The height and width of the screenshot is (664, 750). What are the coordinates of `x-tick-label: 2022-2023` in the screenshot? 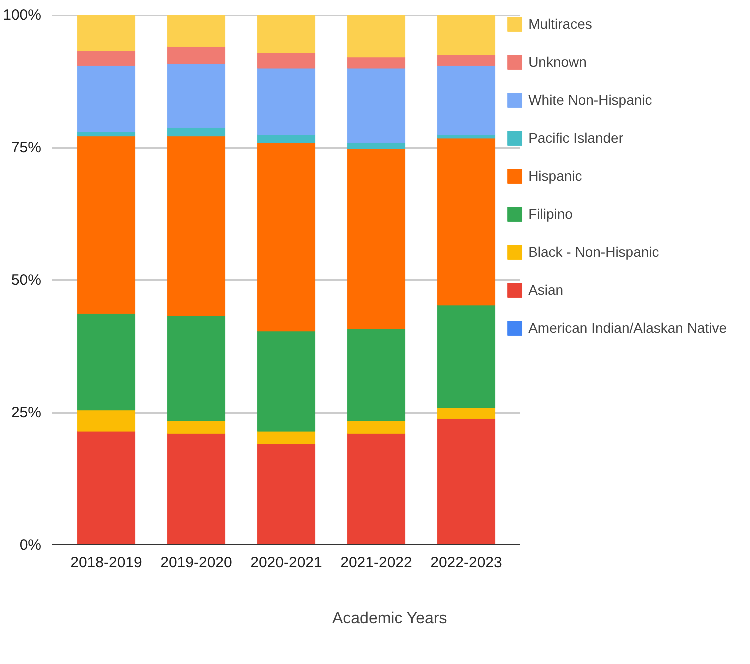 It's located at (466, 563).